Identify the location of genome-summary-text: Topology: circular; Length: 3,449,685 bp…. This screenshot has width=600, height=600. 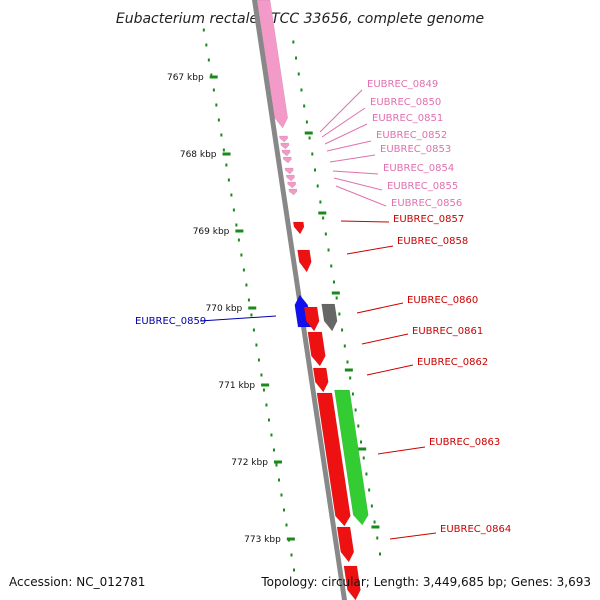
(425, 582).